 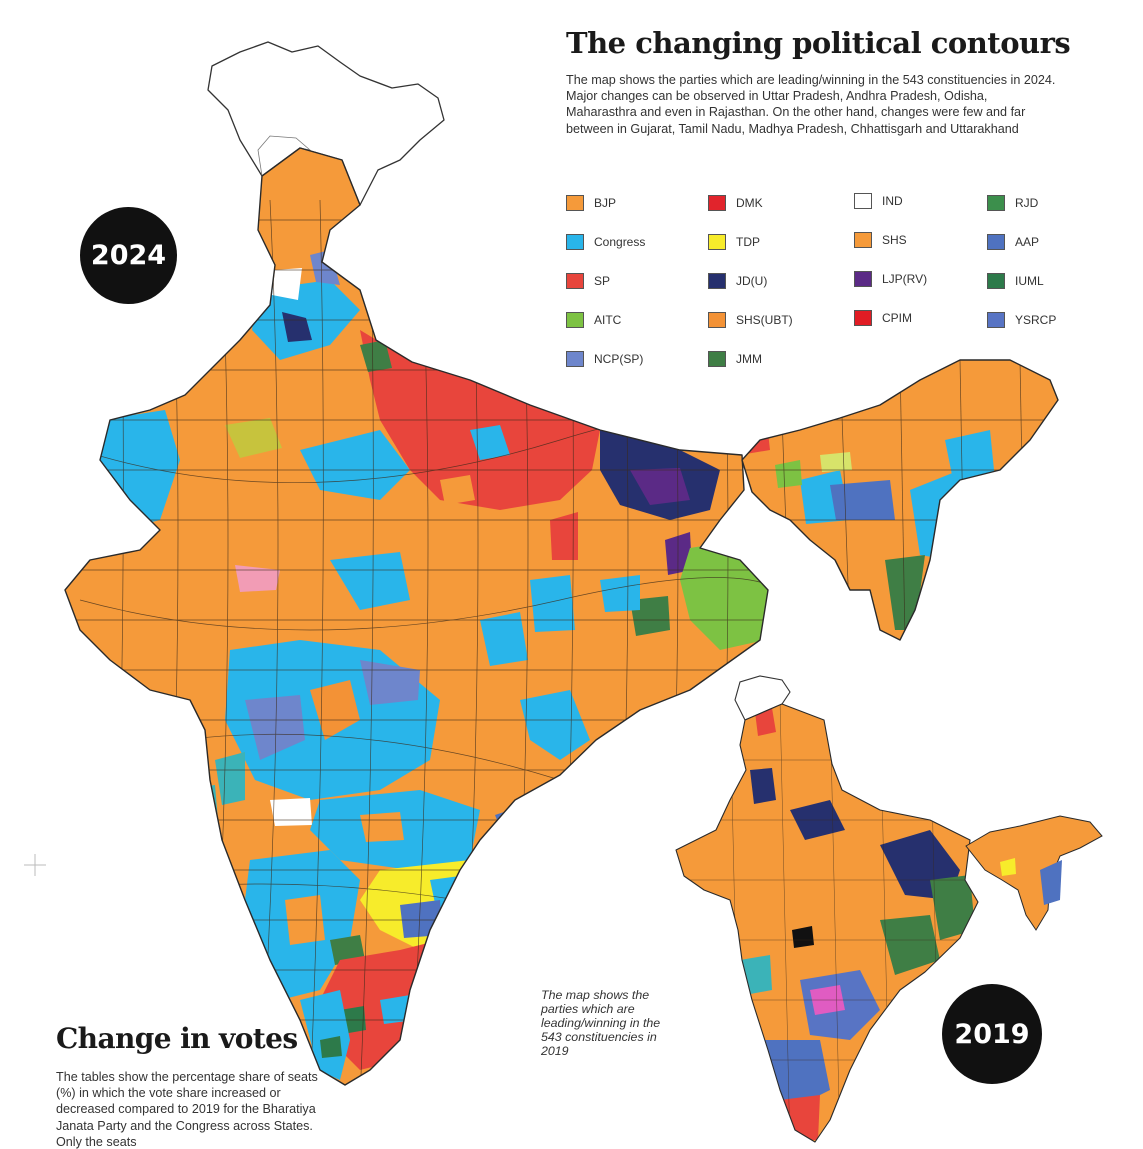 What do you see at coordinates (1027, 242) in the screenshot?
I see `legend-label: AAP` at bounding box center [1027, 242].